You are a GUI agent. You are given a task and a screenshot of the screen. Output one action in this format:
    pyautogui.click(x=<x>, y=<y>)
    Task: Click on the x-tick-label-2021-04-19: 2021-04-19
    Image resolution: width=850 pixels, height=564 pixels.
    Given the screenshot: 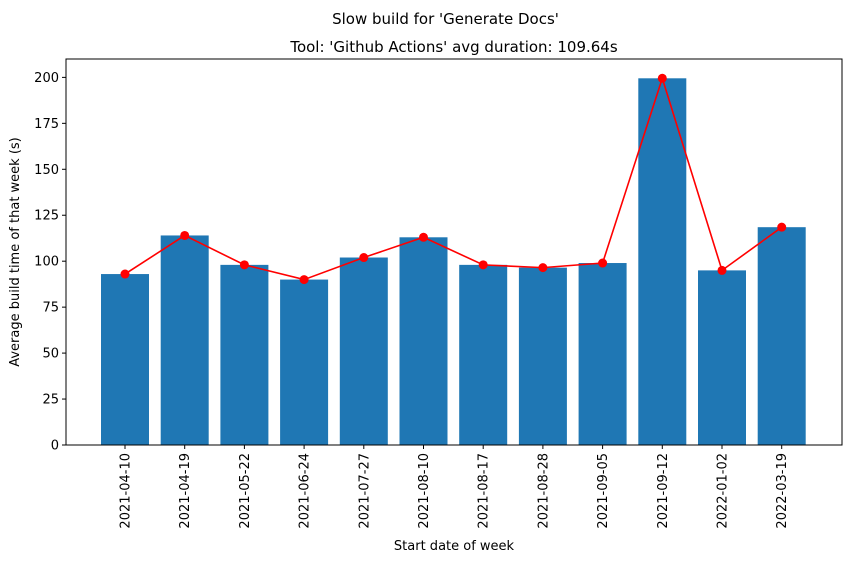 What is the action you would take?
    pyautogui.click(x=185, y=491)
    